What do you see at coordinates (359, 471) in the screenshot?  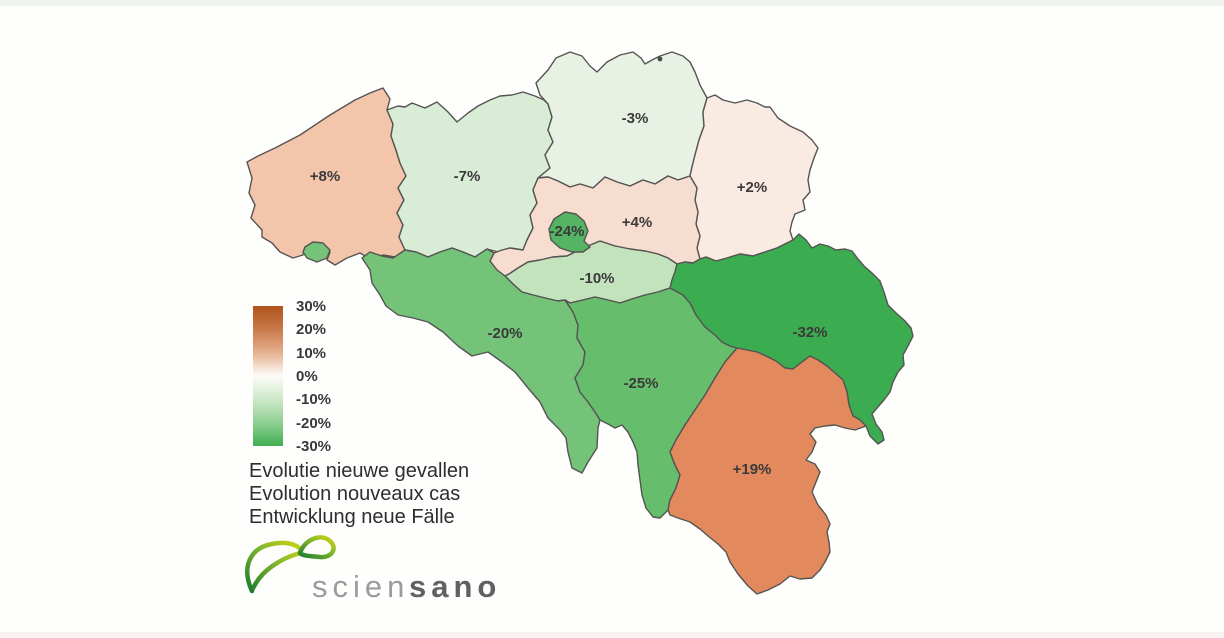 I see `legend-title-nl: Evolutie nieuwe gevallen` at bounding box center [359, 471].